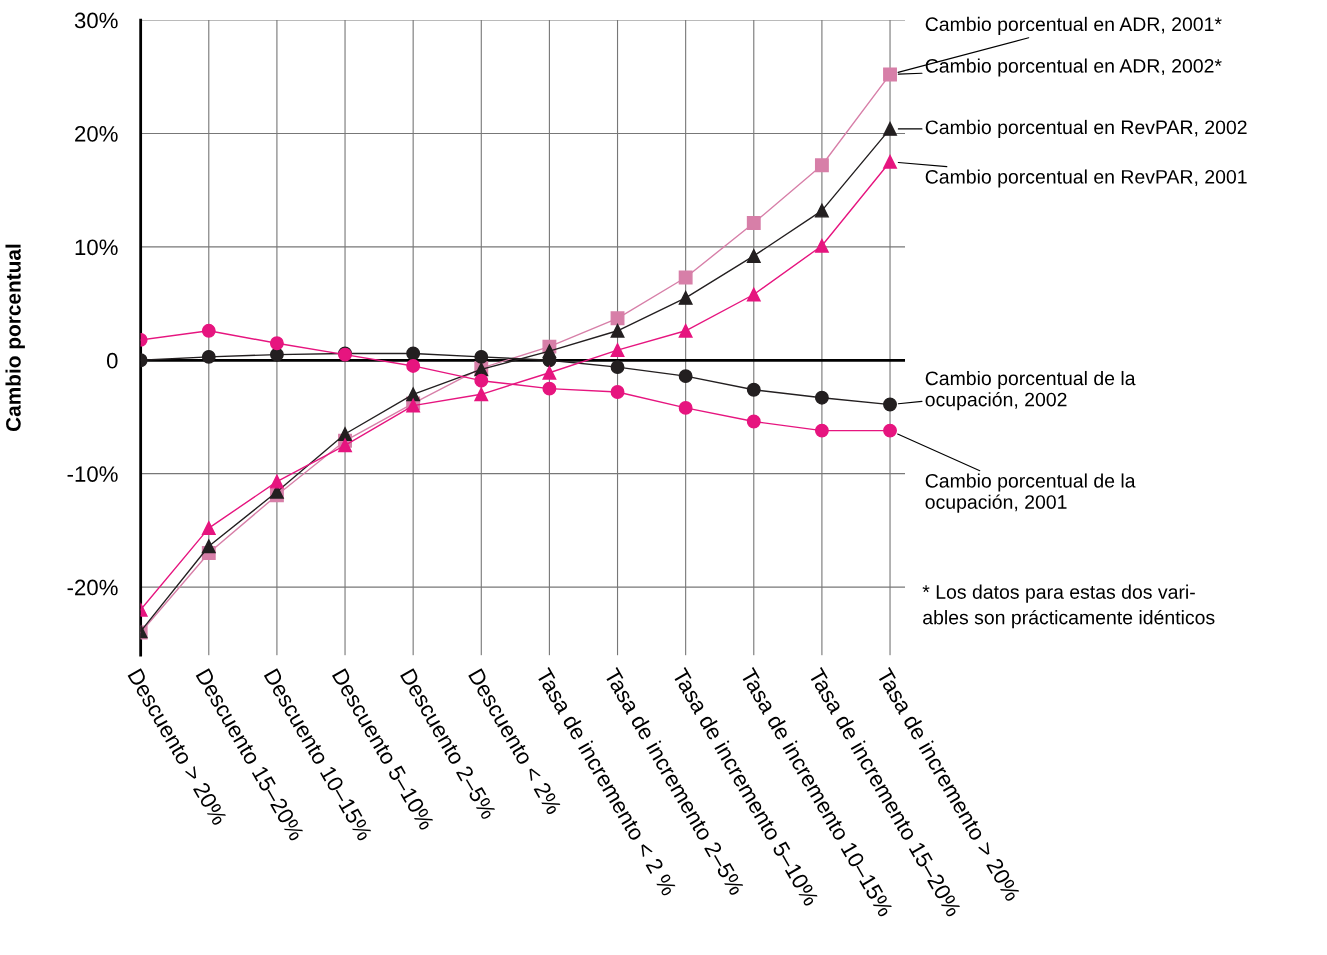 The width and height of the screenshot is (1327, 955). What do you see at coordinates (96, 247) in the screenshot?
I see `y-tick-label: 10%` at bounding box center [96, 247].